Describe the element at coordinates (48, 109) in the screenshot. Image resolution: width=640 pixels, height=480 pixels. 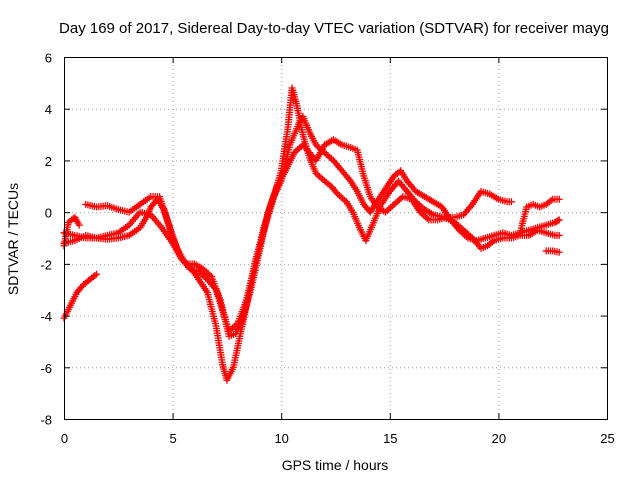
I see `y-tick-label: 4` at that location.